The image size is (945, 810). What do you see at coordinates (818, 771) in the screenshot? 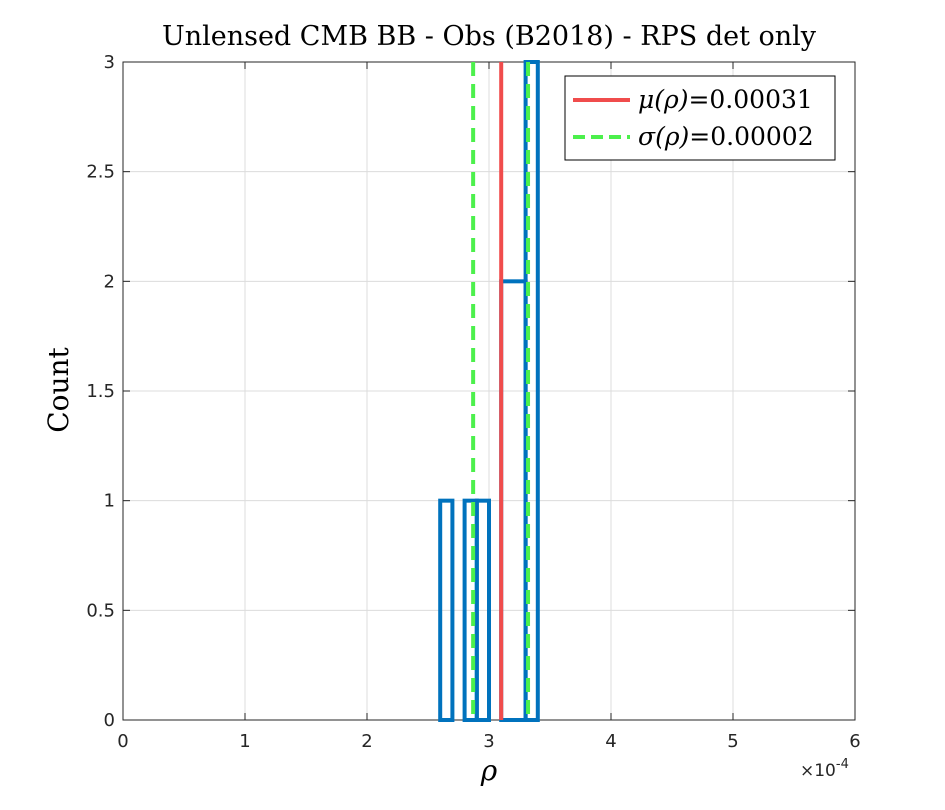
I see `x-axis-exponent-base: ×10` at bounding box center [818, 771].